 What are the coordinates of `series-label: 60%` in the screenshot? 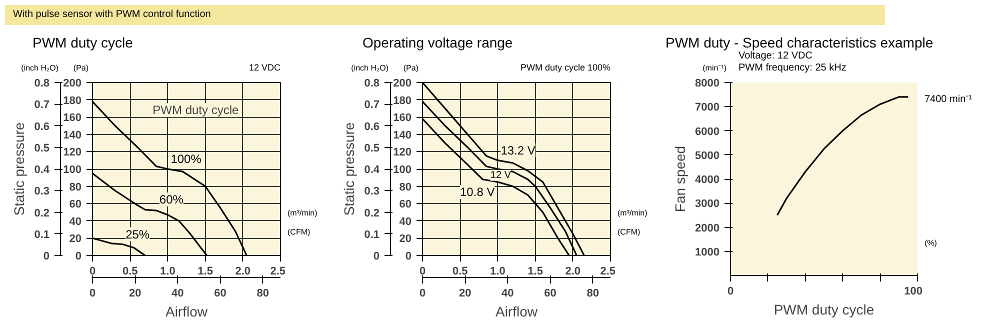 It's located at (171, 199).